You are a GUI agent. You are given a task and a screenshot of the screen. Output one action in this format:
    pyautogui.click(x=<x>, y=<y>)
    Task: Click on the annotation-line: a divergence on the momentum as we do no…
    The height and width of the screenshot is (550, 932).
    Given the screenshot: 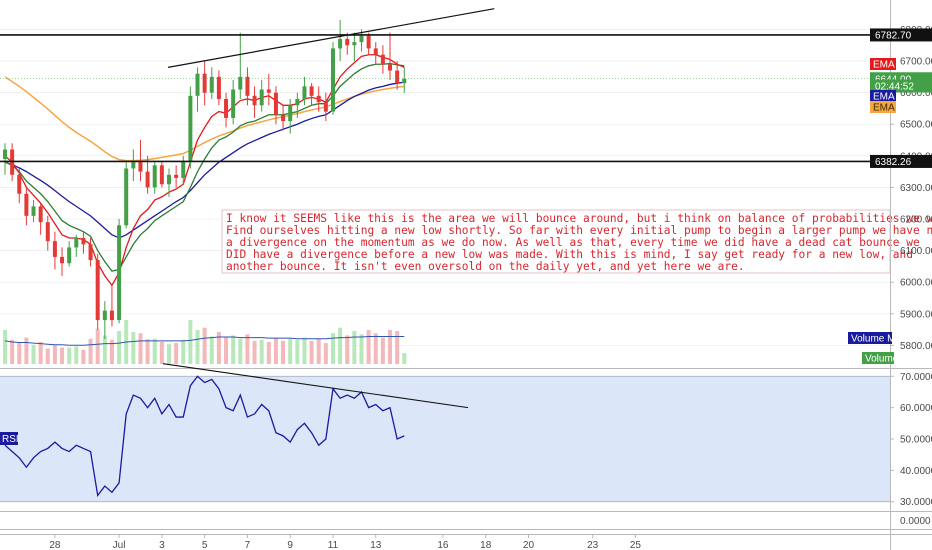 What is the action you would take?
    pyautogui.click(x=573, y=242)
    